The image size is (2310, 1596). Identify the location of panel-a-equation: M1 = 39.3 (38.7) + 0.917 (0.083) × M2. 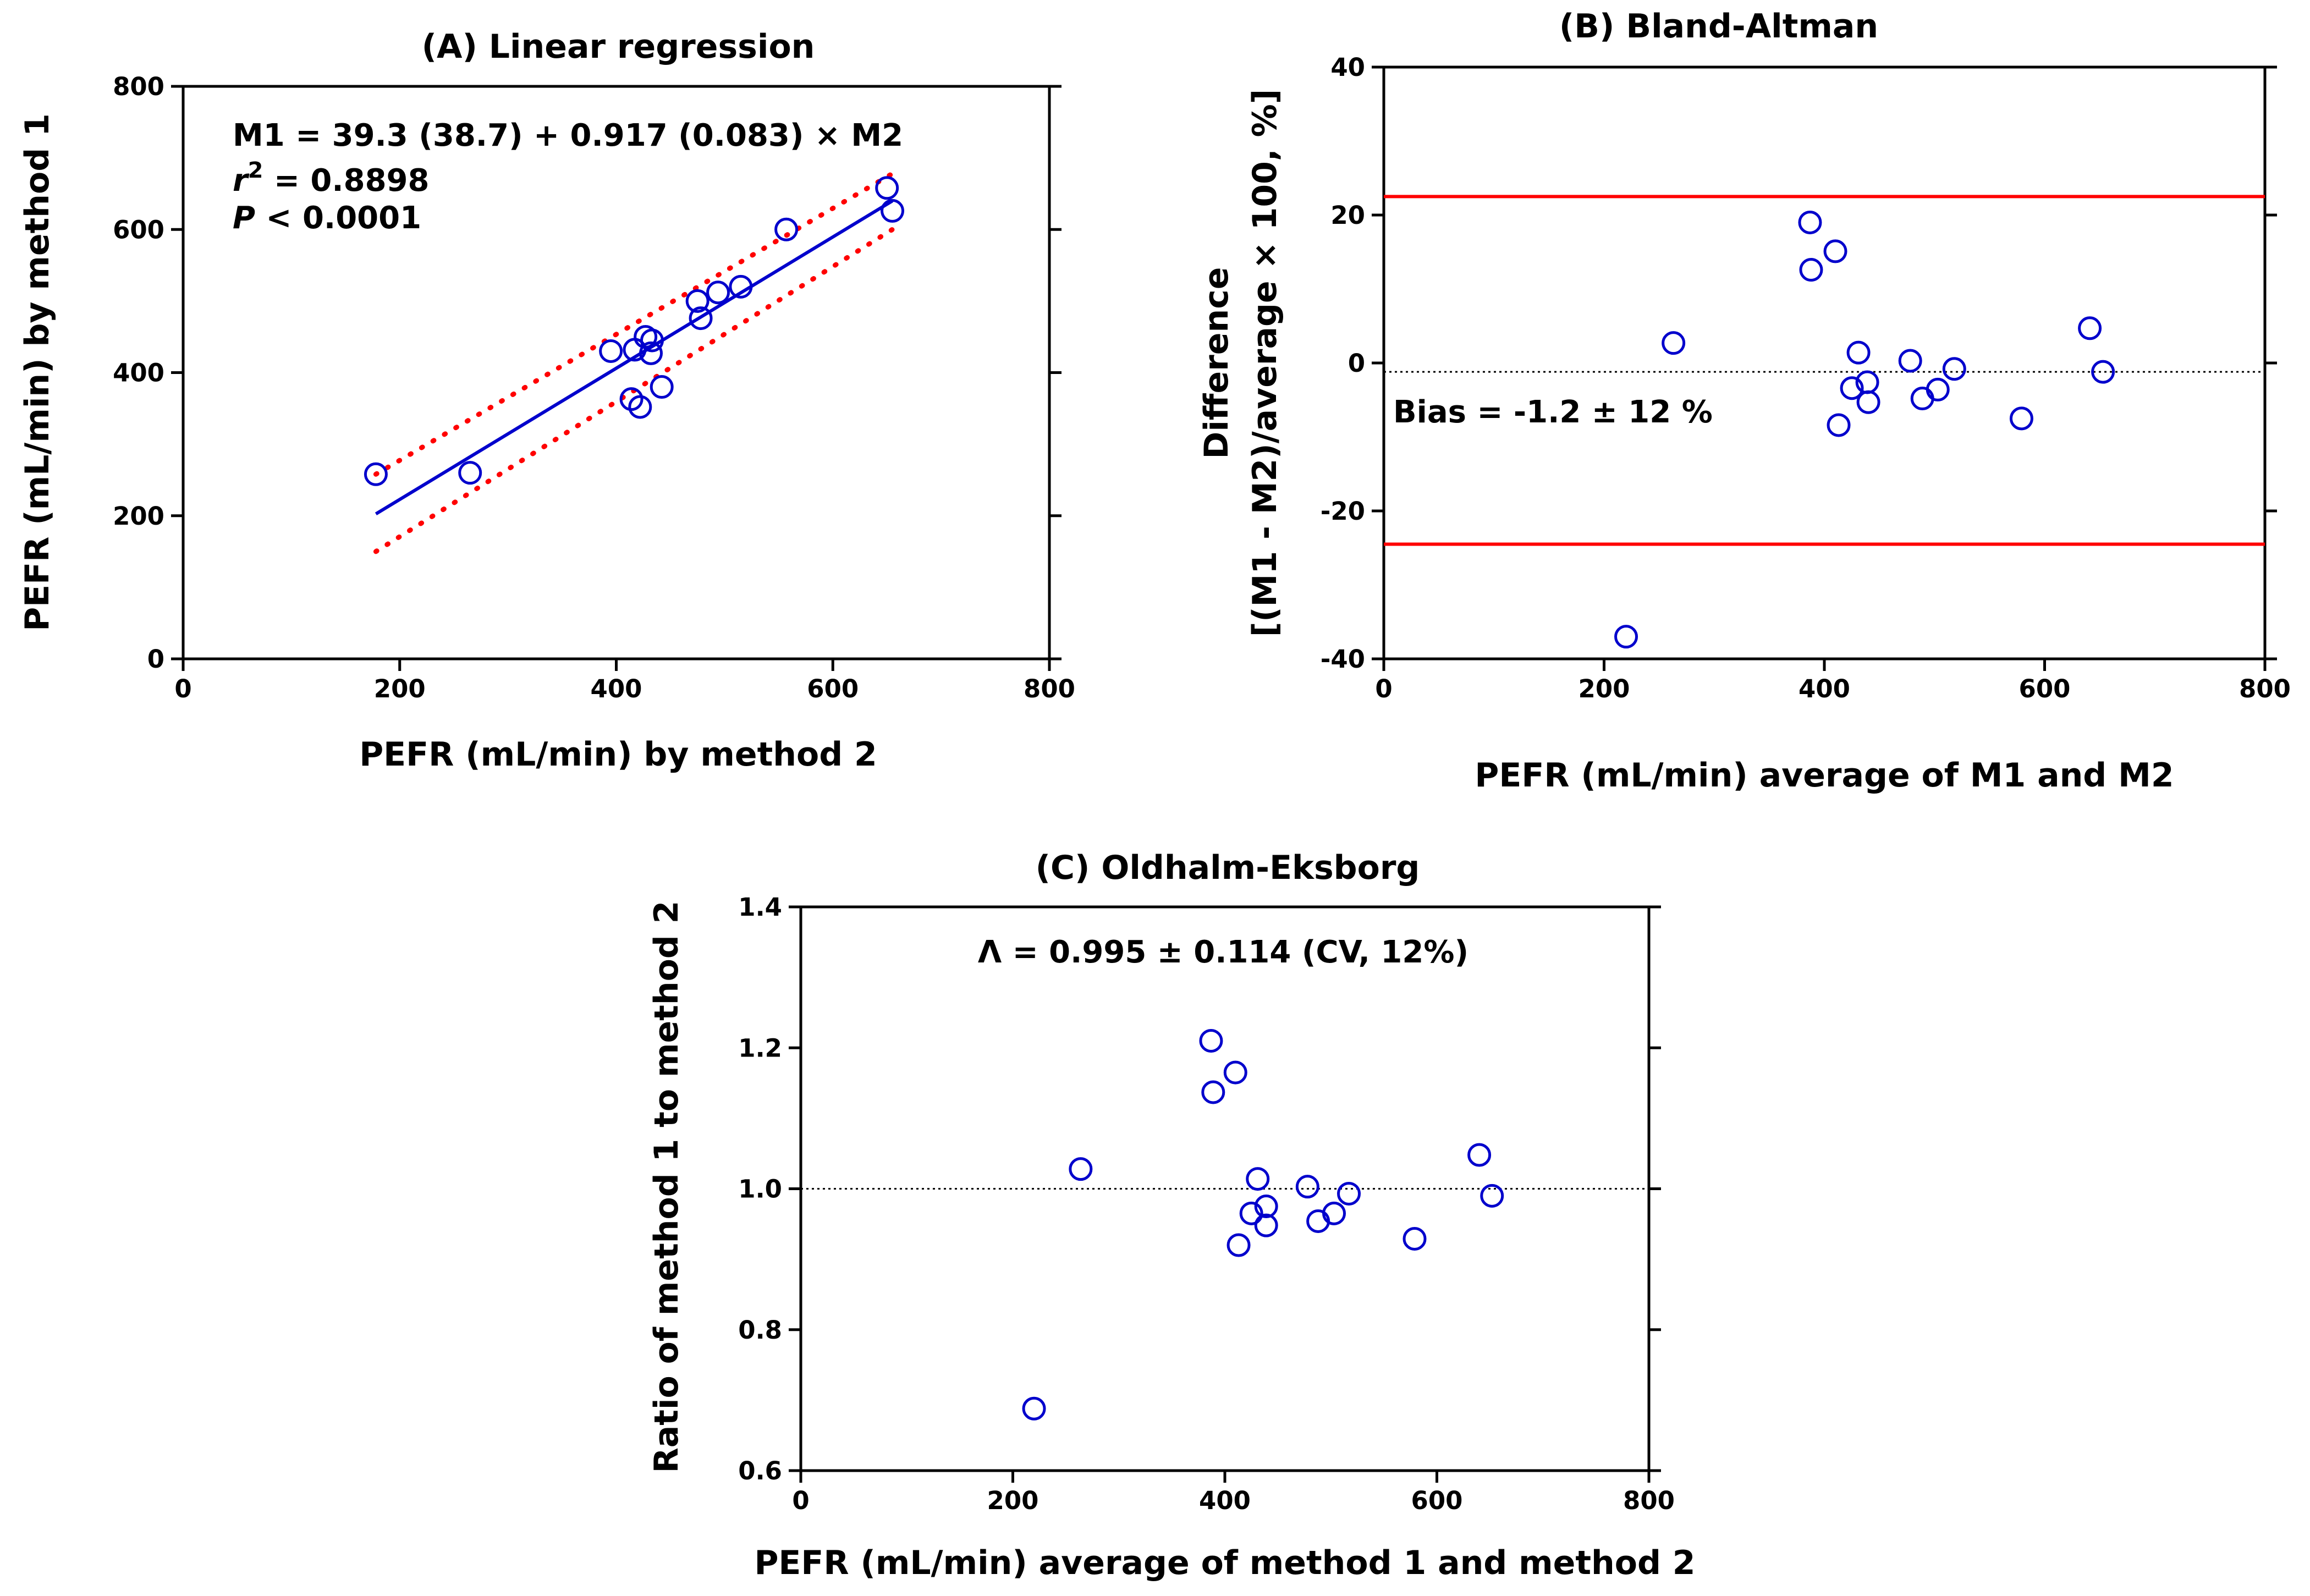
(568, 135).